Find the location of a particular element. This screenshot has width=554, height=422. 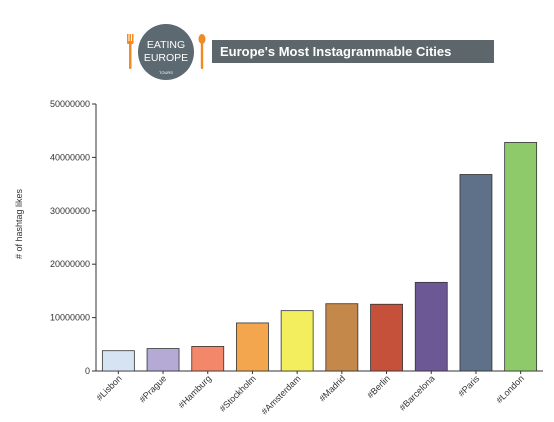

bar-amsterdam is located at coordinates (297, 341).